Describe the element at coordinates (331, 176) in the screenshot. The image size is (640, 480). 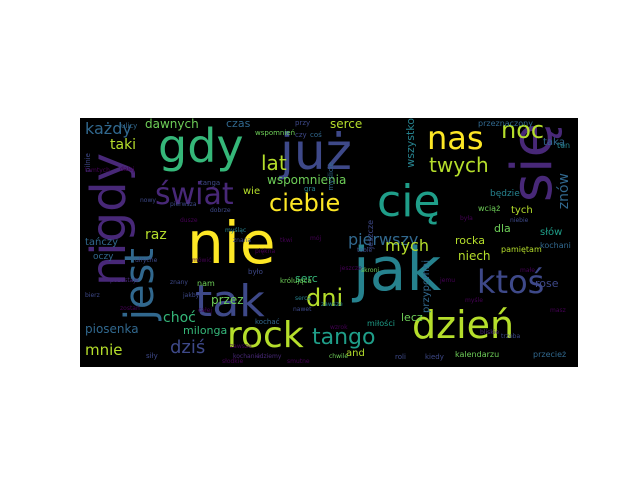
I see `word-myslicie: myślicie` at that location.